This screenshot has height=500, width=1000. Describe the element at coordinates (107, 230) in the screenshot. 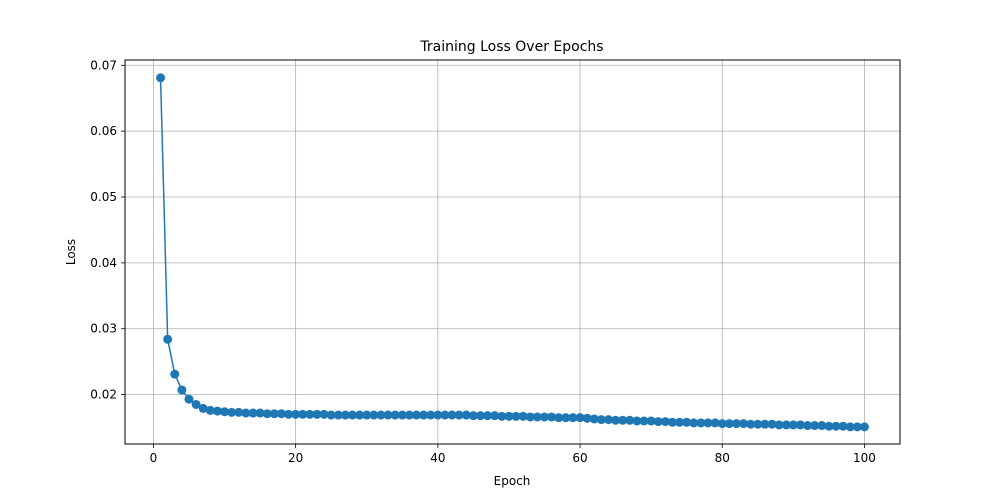

I see `y-axis: 0.02 0.03 0.04 0.05 0.06 0.07` at that location.